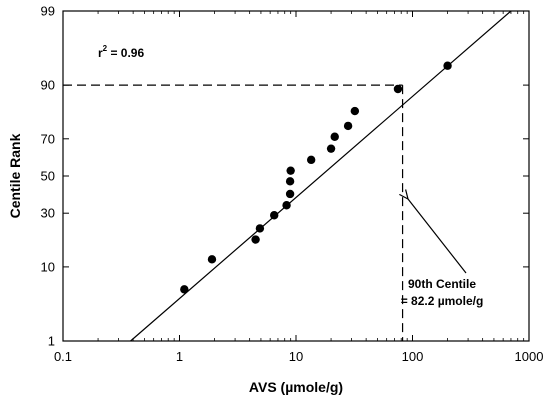 The image size is (550, 403). I want to click on x-axis-title: AVS (µmole/g), so click(296, 387).